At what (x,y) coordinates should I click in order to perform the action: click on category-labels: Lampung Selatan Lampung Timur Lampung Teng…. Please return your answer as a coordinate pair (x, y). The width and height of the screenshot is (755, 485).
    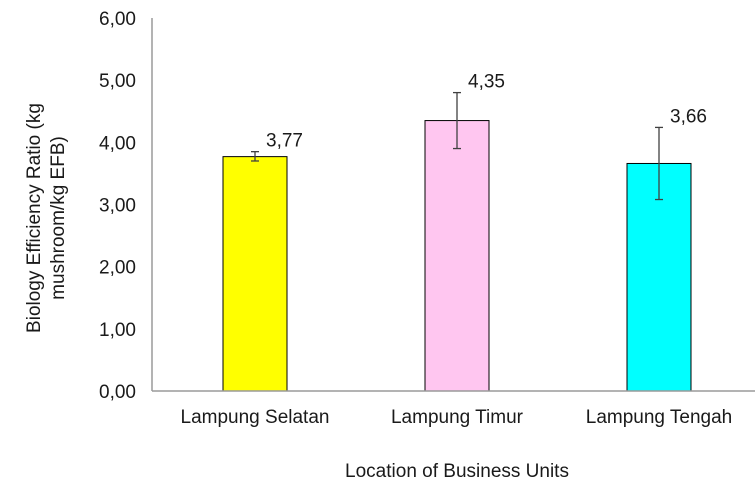
    Looking at the image, I should click on (457, 417).